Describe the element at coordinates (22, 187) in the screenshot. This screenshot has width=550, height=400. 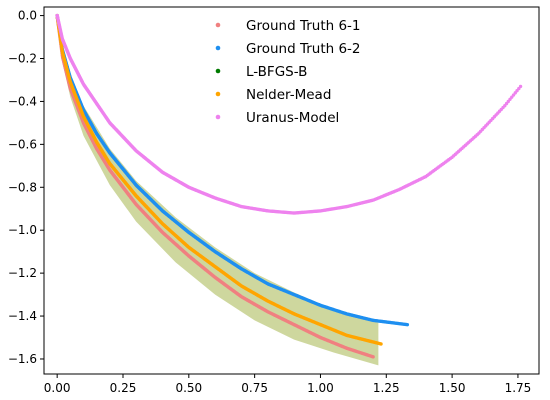
I see `y-tick-label: −0.8` at that location.